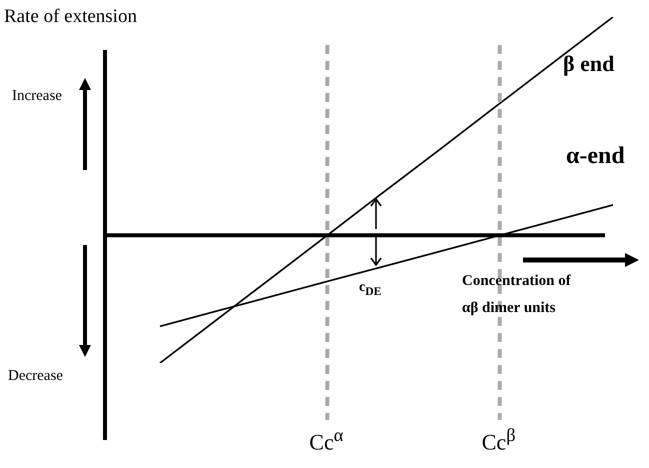  I want to click on y-axis-title: Rate of extension, so click(70, 17).